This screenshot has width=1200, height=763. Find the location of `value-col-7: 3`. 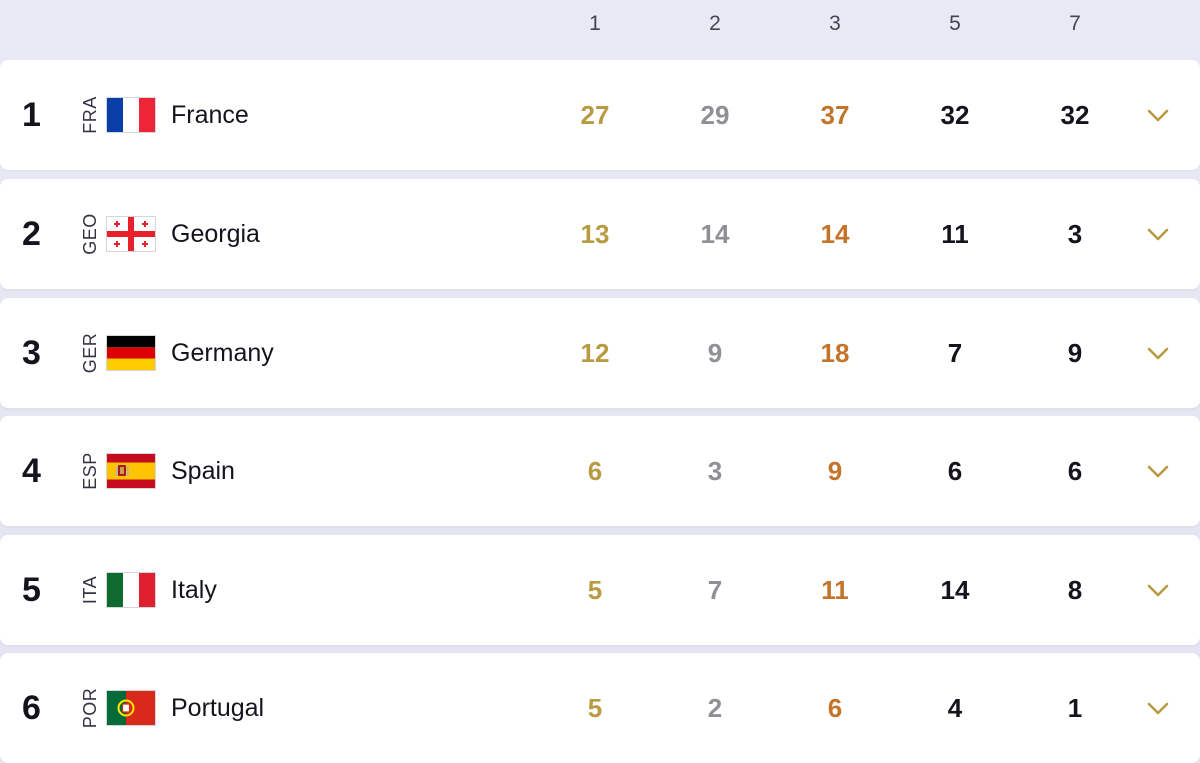

value-col-7: 3 is located at coordinates (1075, 234).